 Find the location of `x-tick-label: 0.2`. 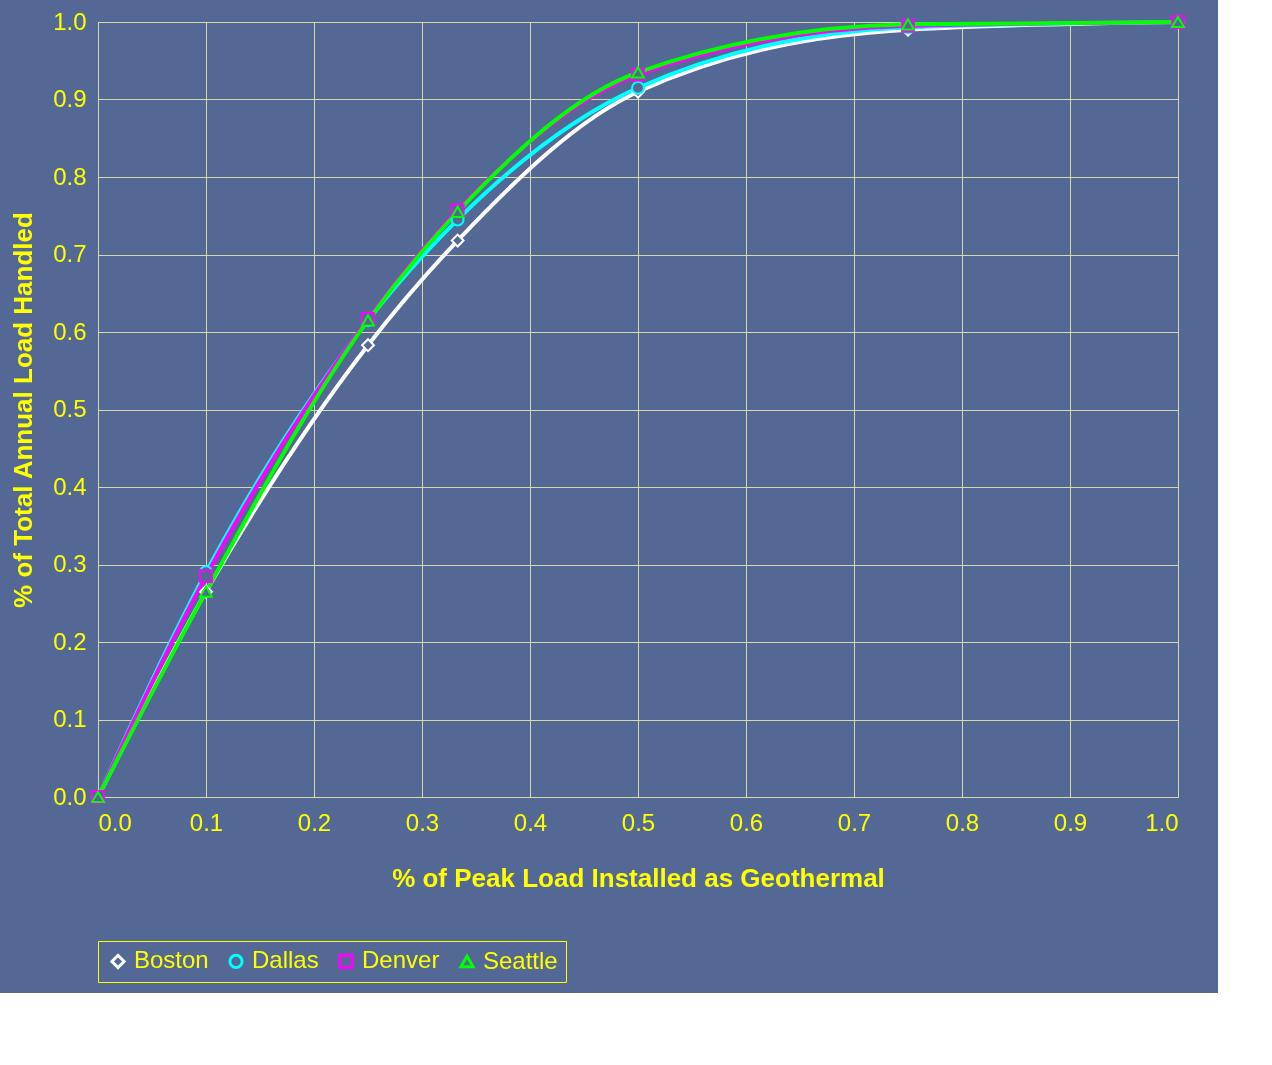

x-tick-label: 0.2 is located at coordinates (314, 822).